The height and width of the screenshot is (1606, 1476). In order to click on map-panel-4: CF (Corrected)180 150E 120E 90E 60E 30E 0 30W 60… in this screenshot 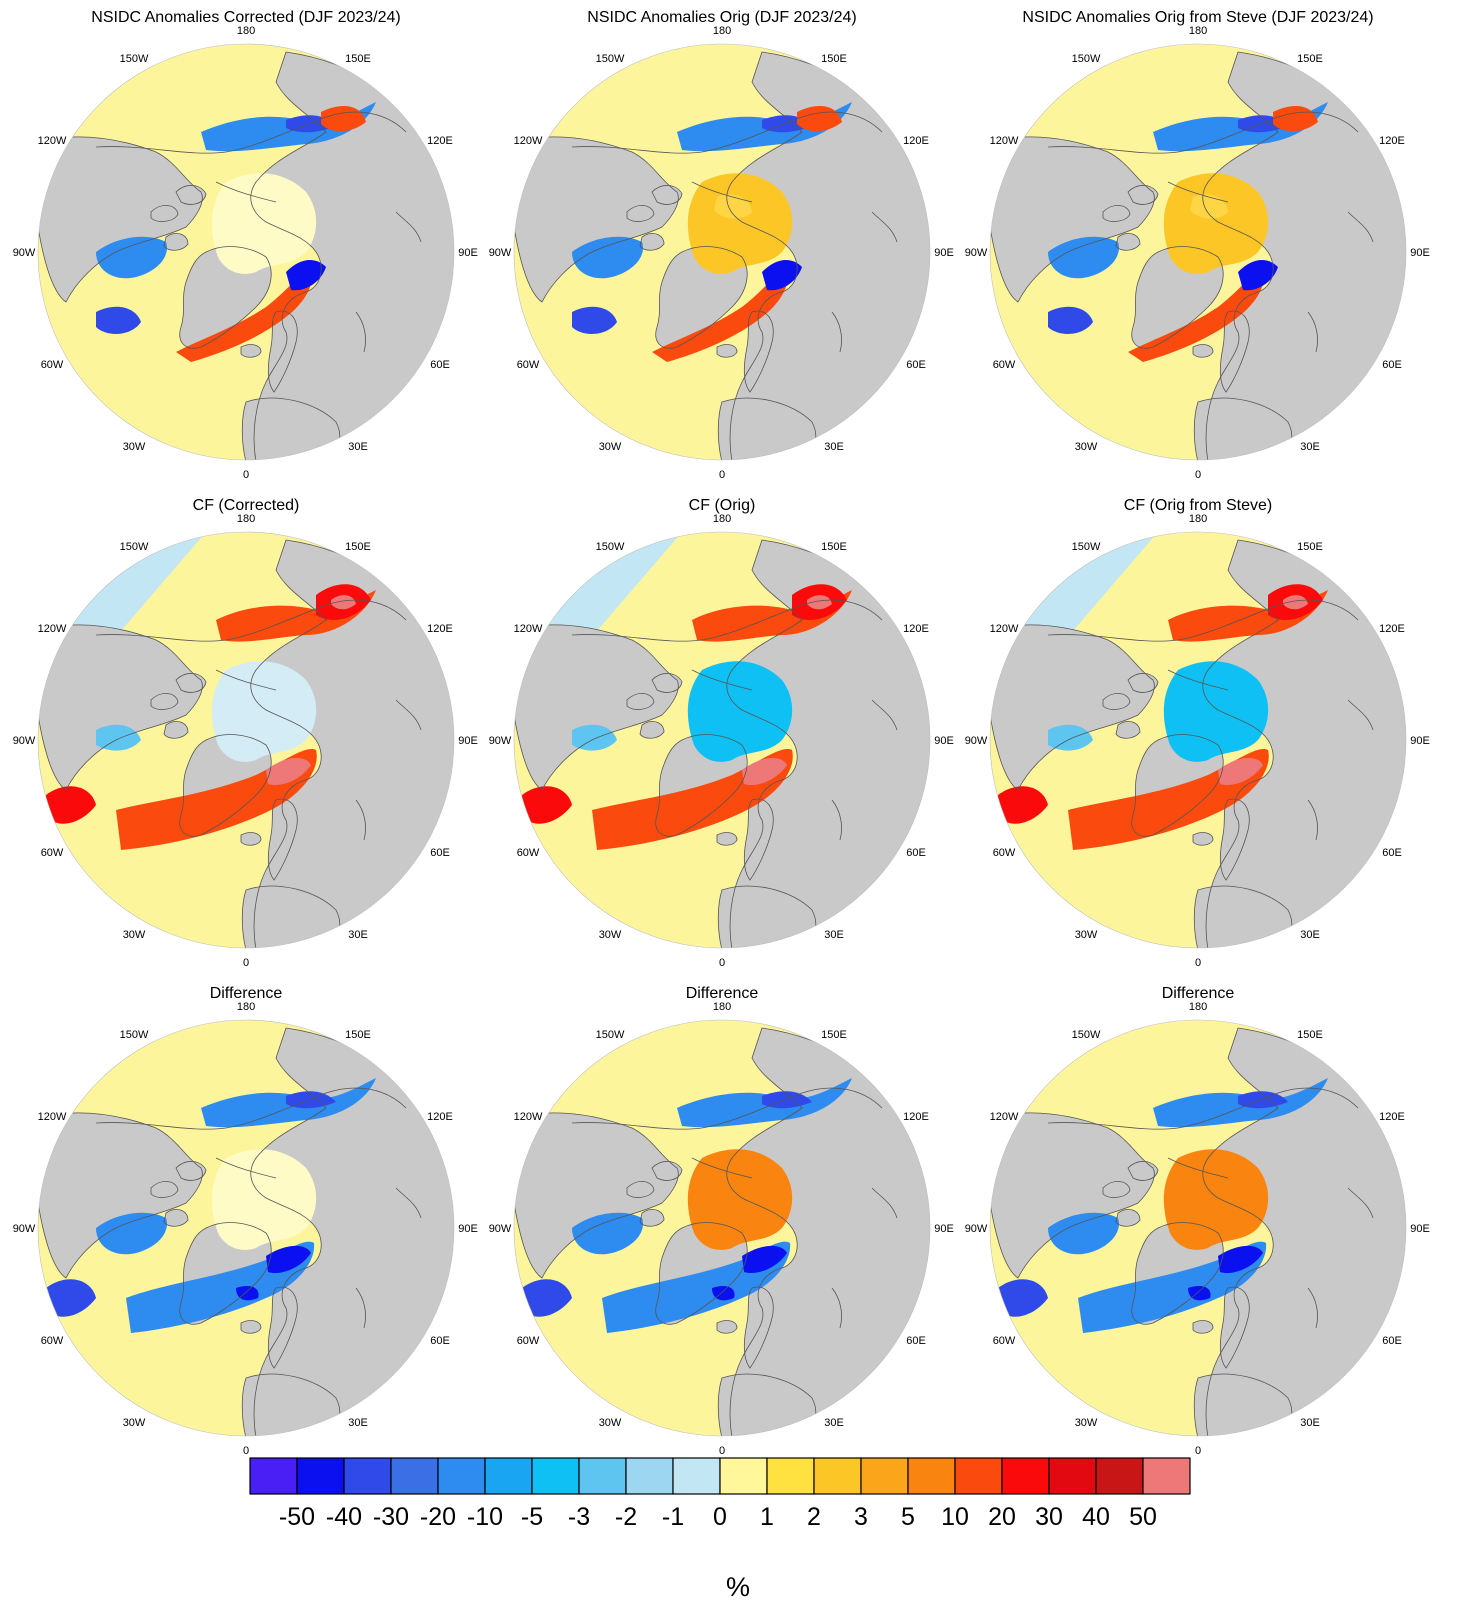, I will do `click(245, 733)`.